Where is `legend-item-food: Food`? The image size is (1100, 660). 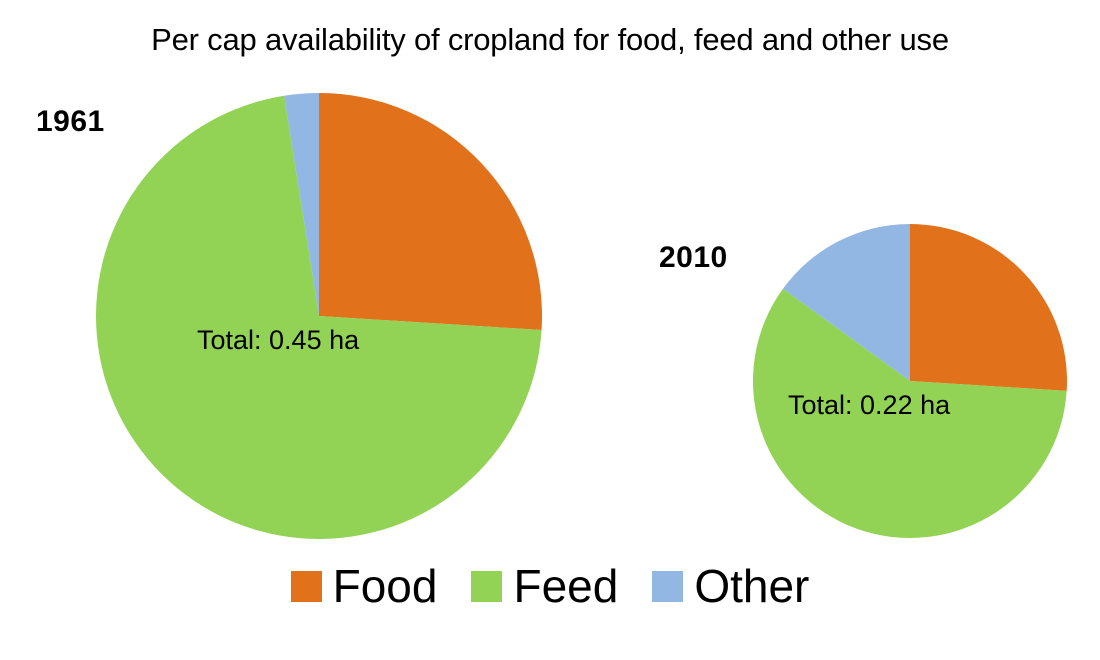
legend-item-food: Food is located at coordinates (364, 586).